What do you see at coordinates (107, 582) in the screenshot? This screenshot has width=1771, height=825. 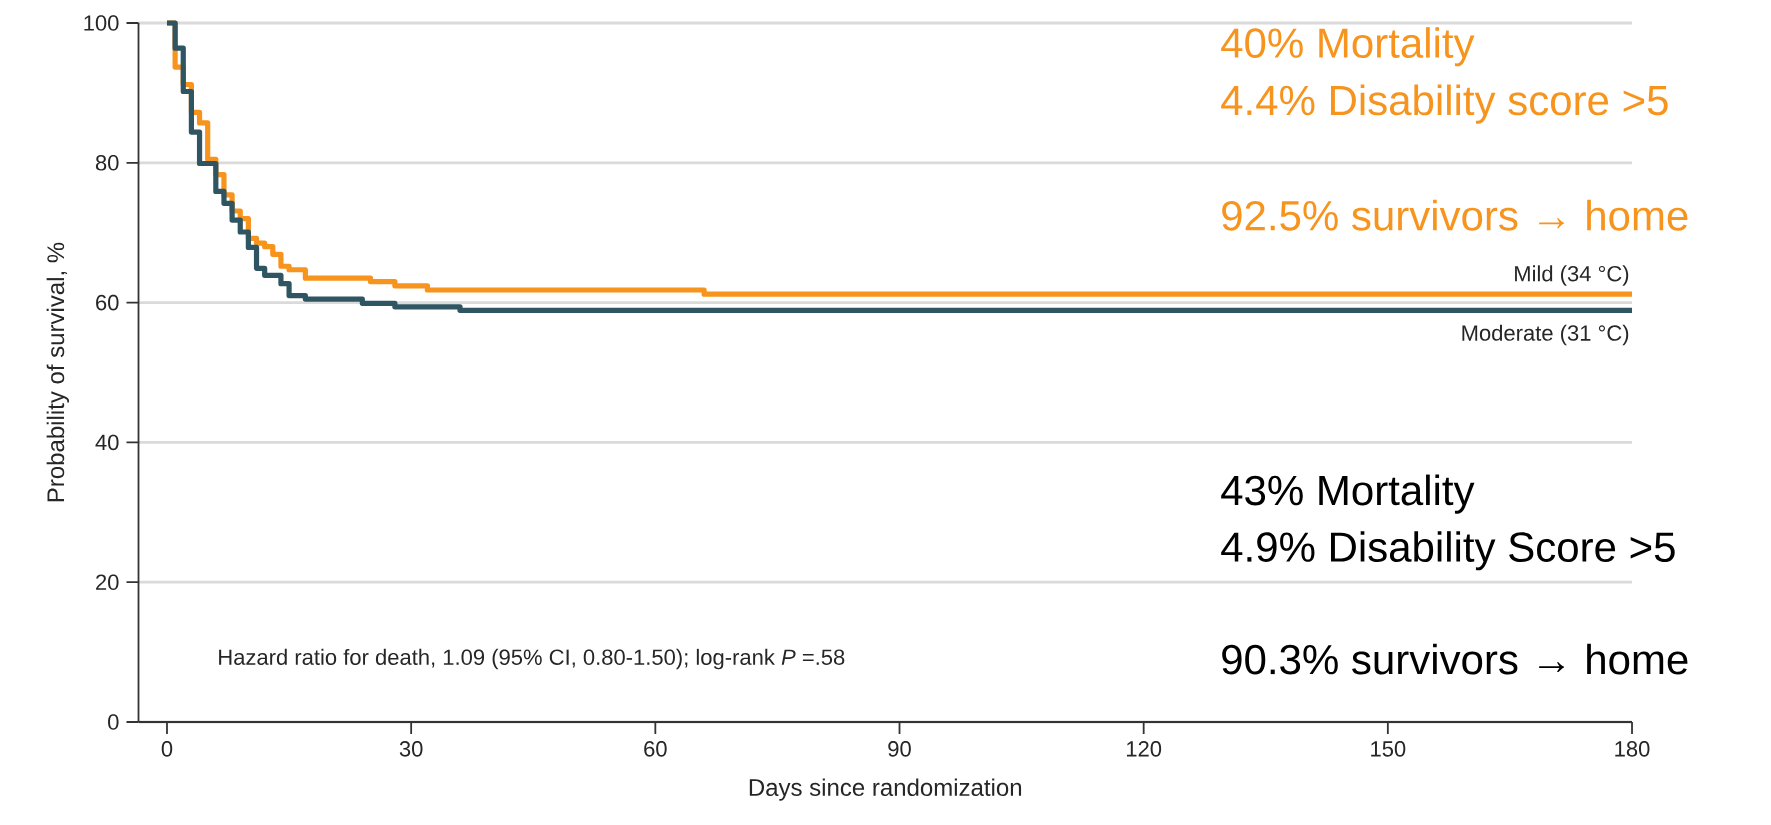 I see `y-tick-label: 20` at bounding box center [107, 582].